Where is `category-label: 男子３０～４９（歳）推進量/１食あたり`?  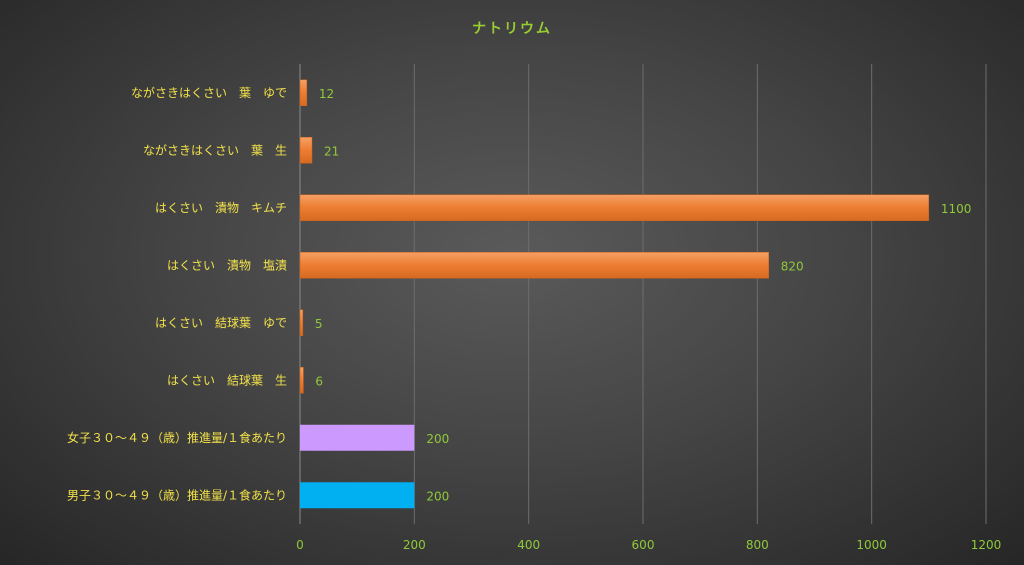 category-label: 男子３０～４９（歳）推進量/１食あたり is located at coordinates (177, 494).